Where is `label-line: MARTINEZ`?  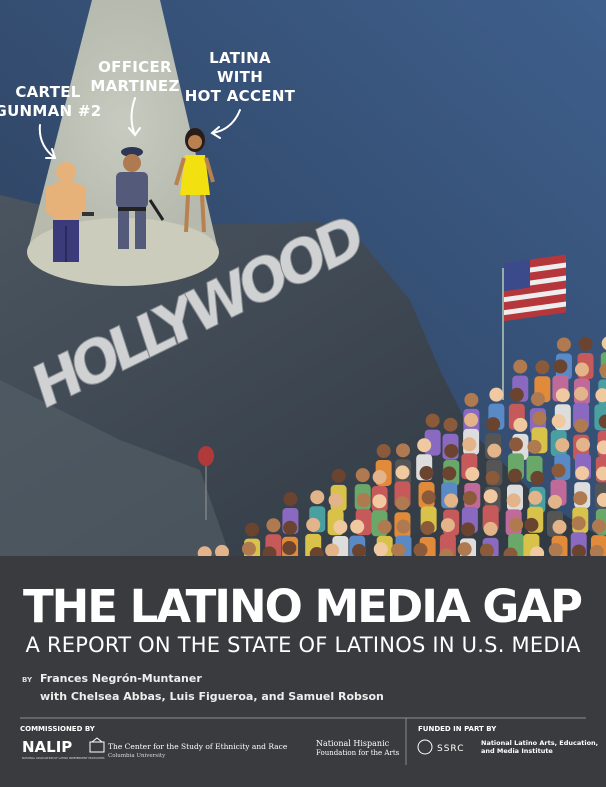
label-line: MARTINEZ is located at coordinates (134, 86).